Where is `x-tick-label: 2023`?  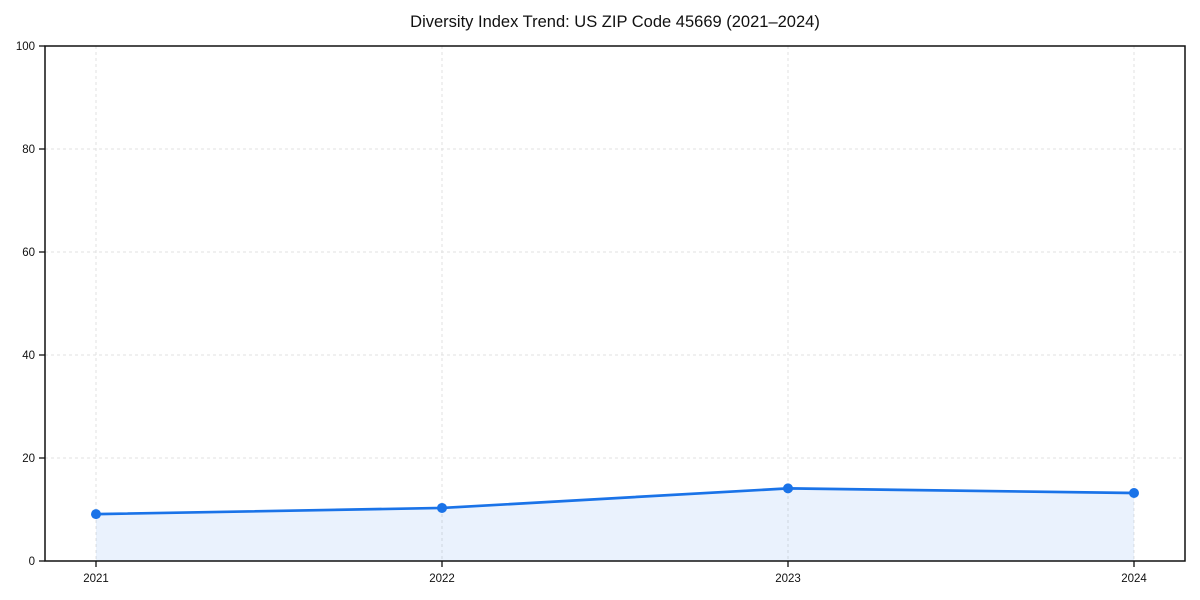
x-tick-label: 2023 is located at coordinates (788, 579).